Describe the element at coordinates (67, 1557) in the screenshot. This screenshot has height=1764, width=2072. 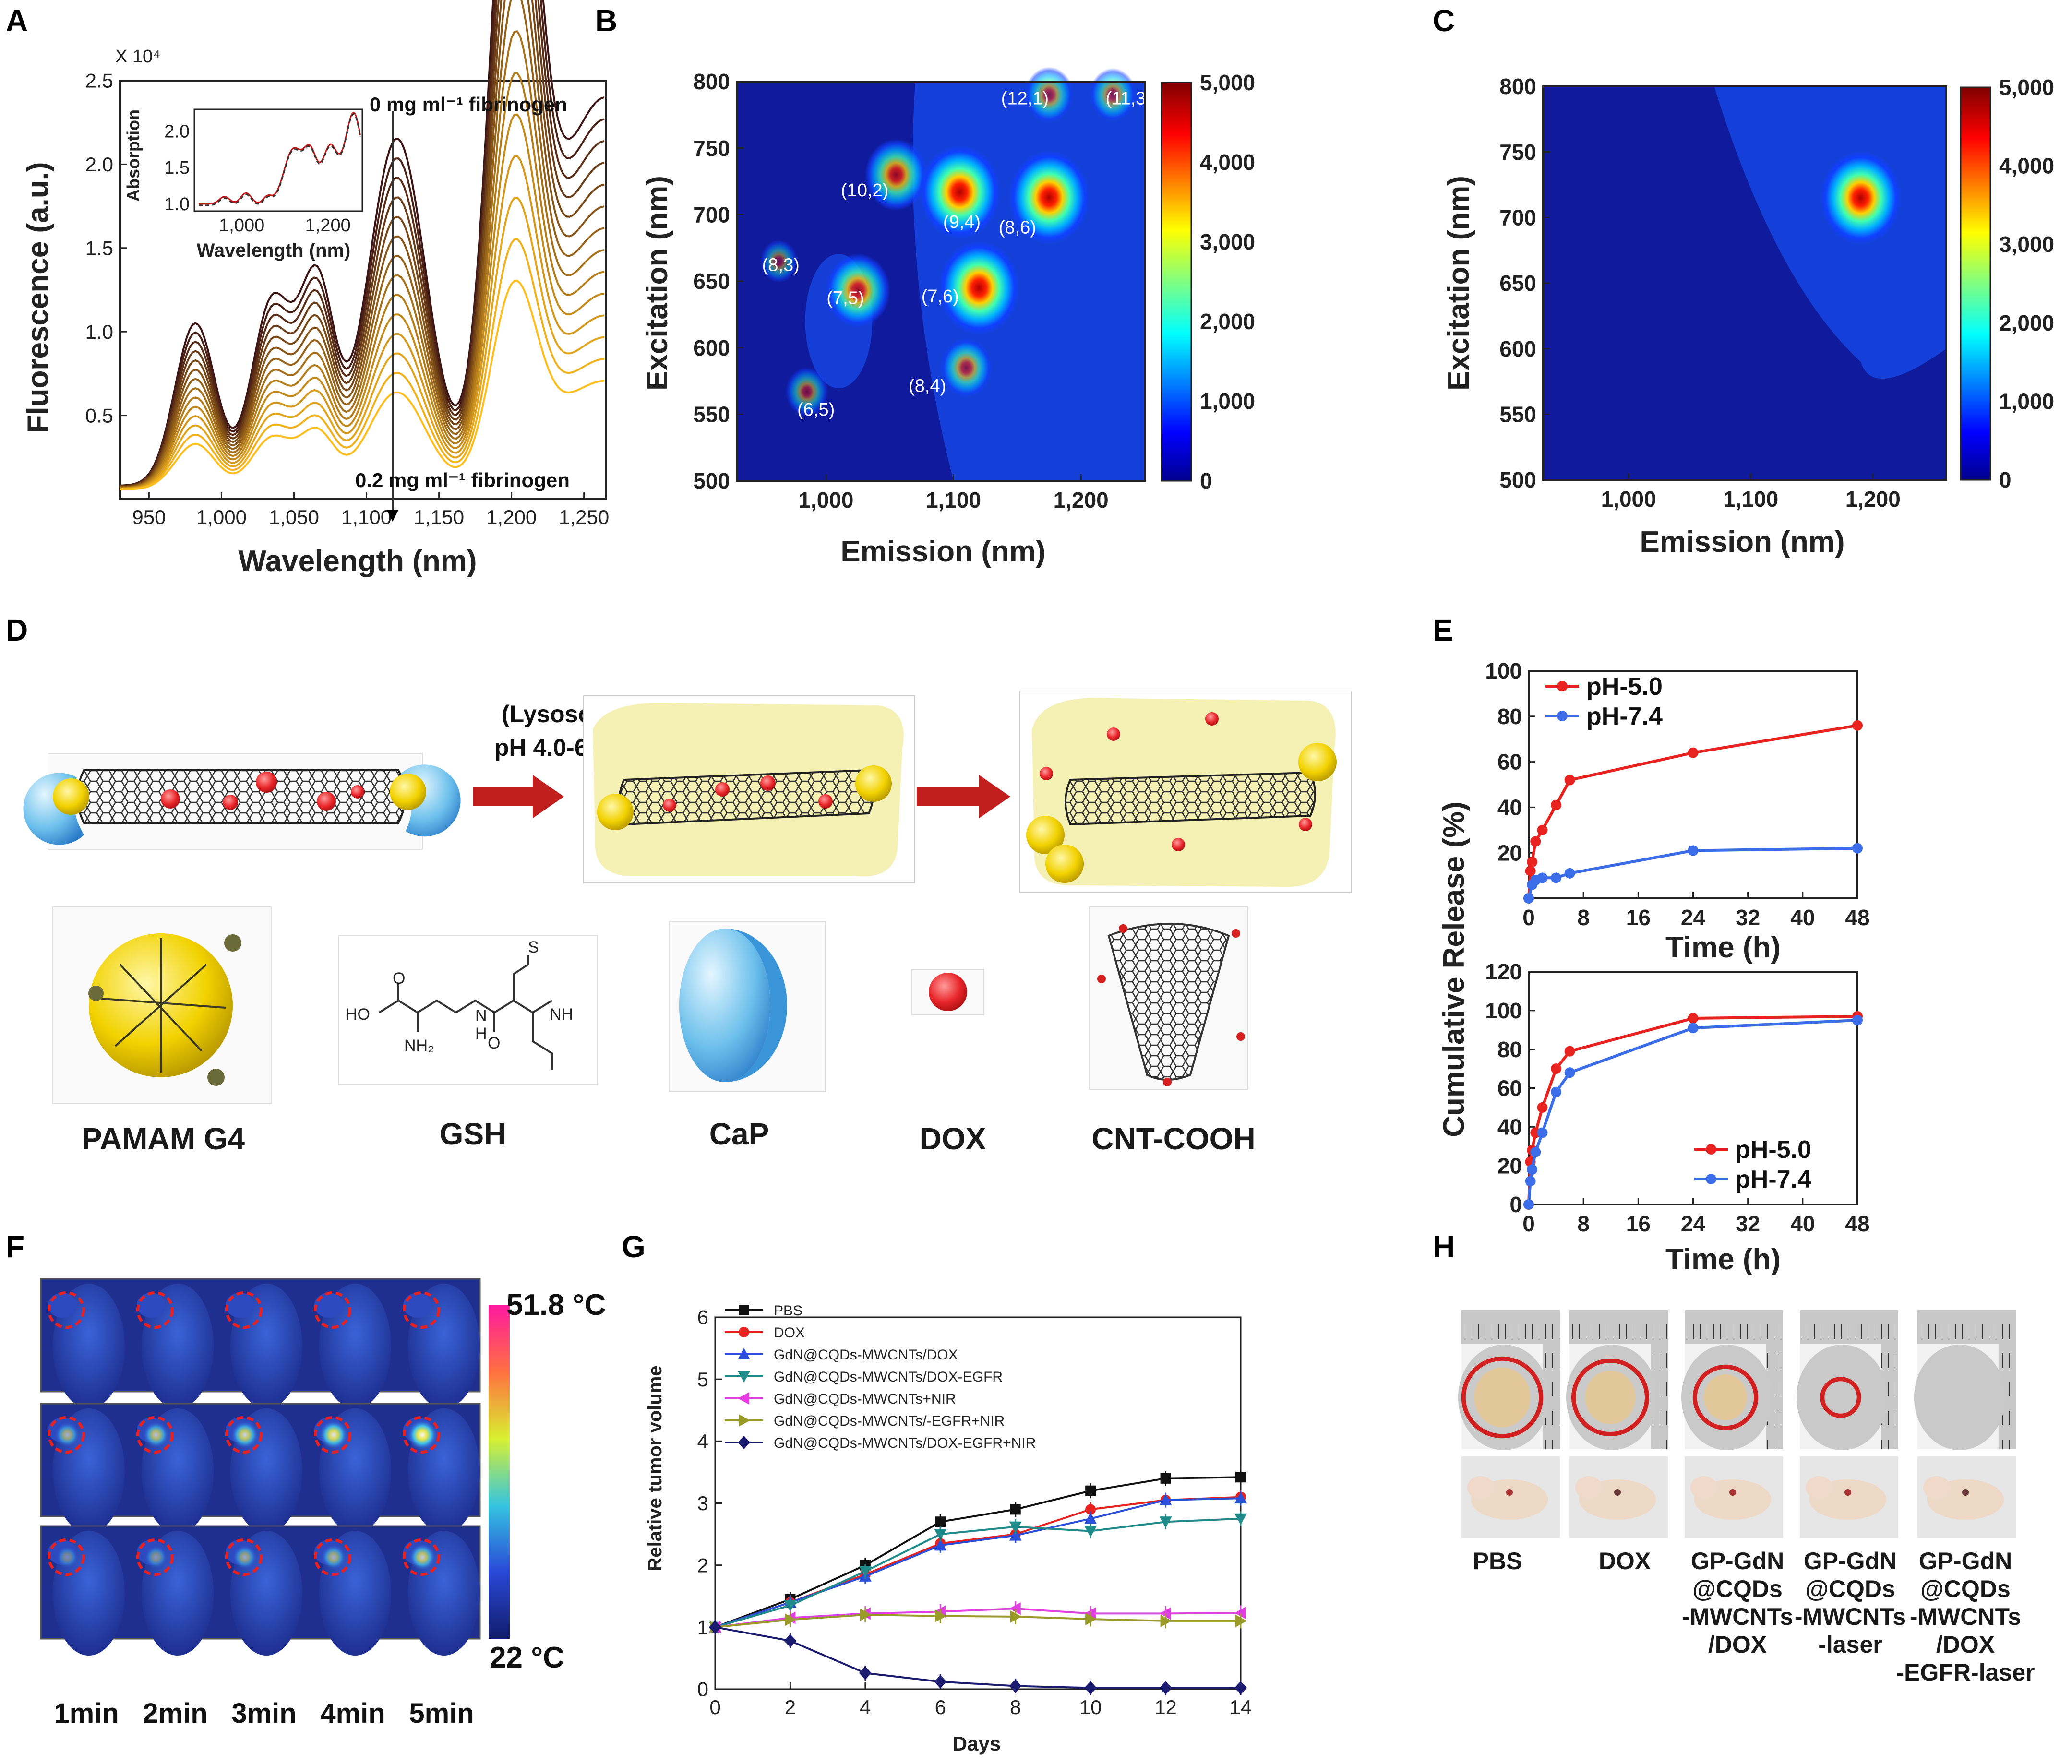
I see `f-hot-spot` at that location.